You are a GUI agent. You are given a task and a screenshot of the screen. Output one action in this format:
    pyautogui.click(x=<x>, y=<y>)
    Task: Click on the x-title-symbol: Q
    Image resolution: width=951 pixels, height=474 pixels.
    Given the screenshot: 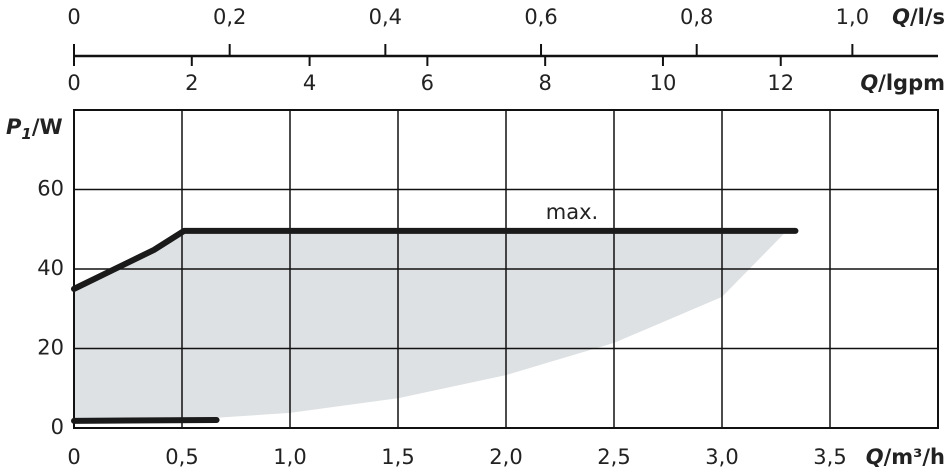 What is the action you would take?
    pyautogui.click(x=875, y=457)
    